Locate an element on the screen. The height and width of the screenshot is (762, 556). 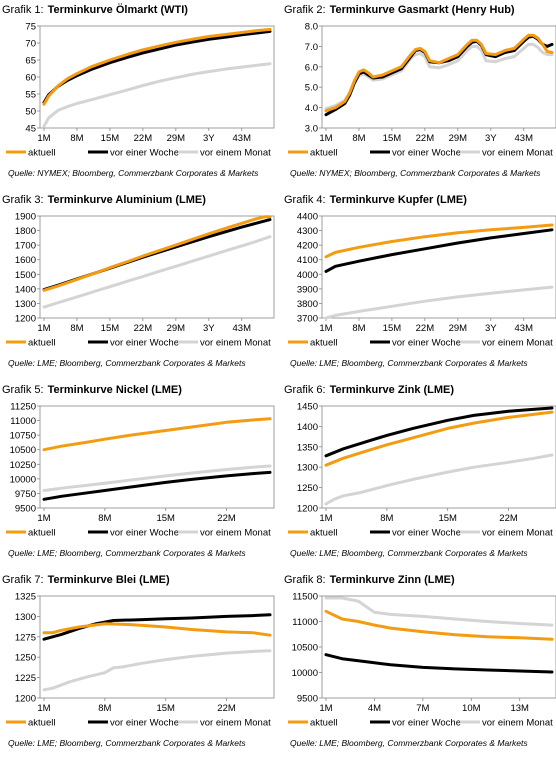
chart-title: Grafik 1: Terminkurve Ölmarkt (WTI) is located at coordinates (95, 9).